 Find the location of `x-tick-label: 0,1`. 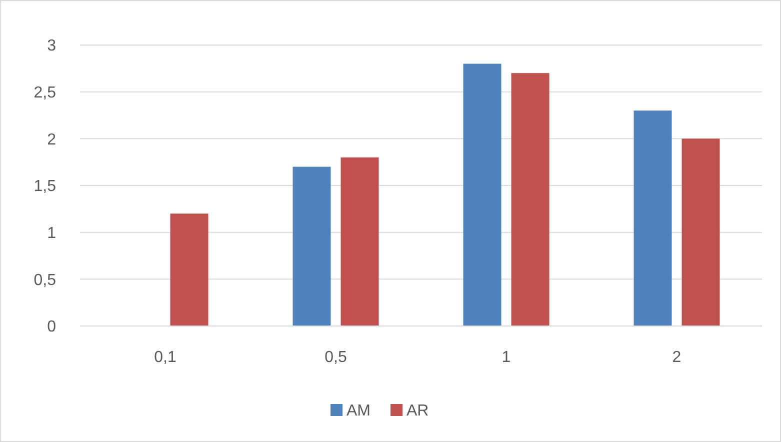

x-tick-label: 0,1 is located at coordinates (165, 357).